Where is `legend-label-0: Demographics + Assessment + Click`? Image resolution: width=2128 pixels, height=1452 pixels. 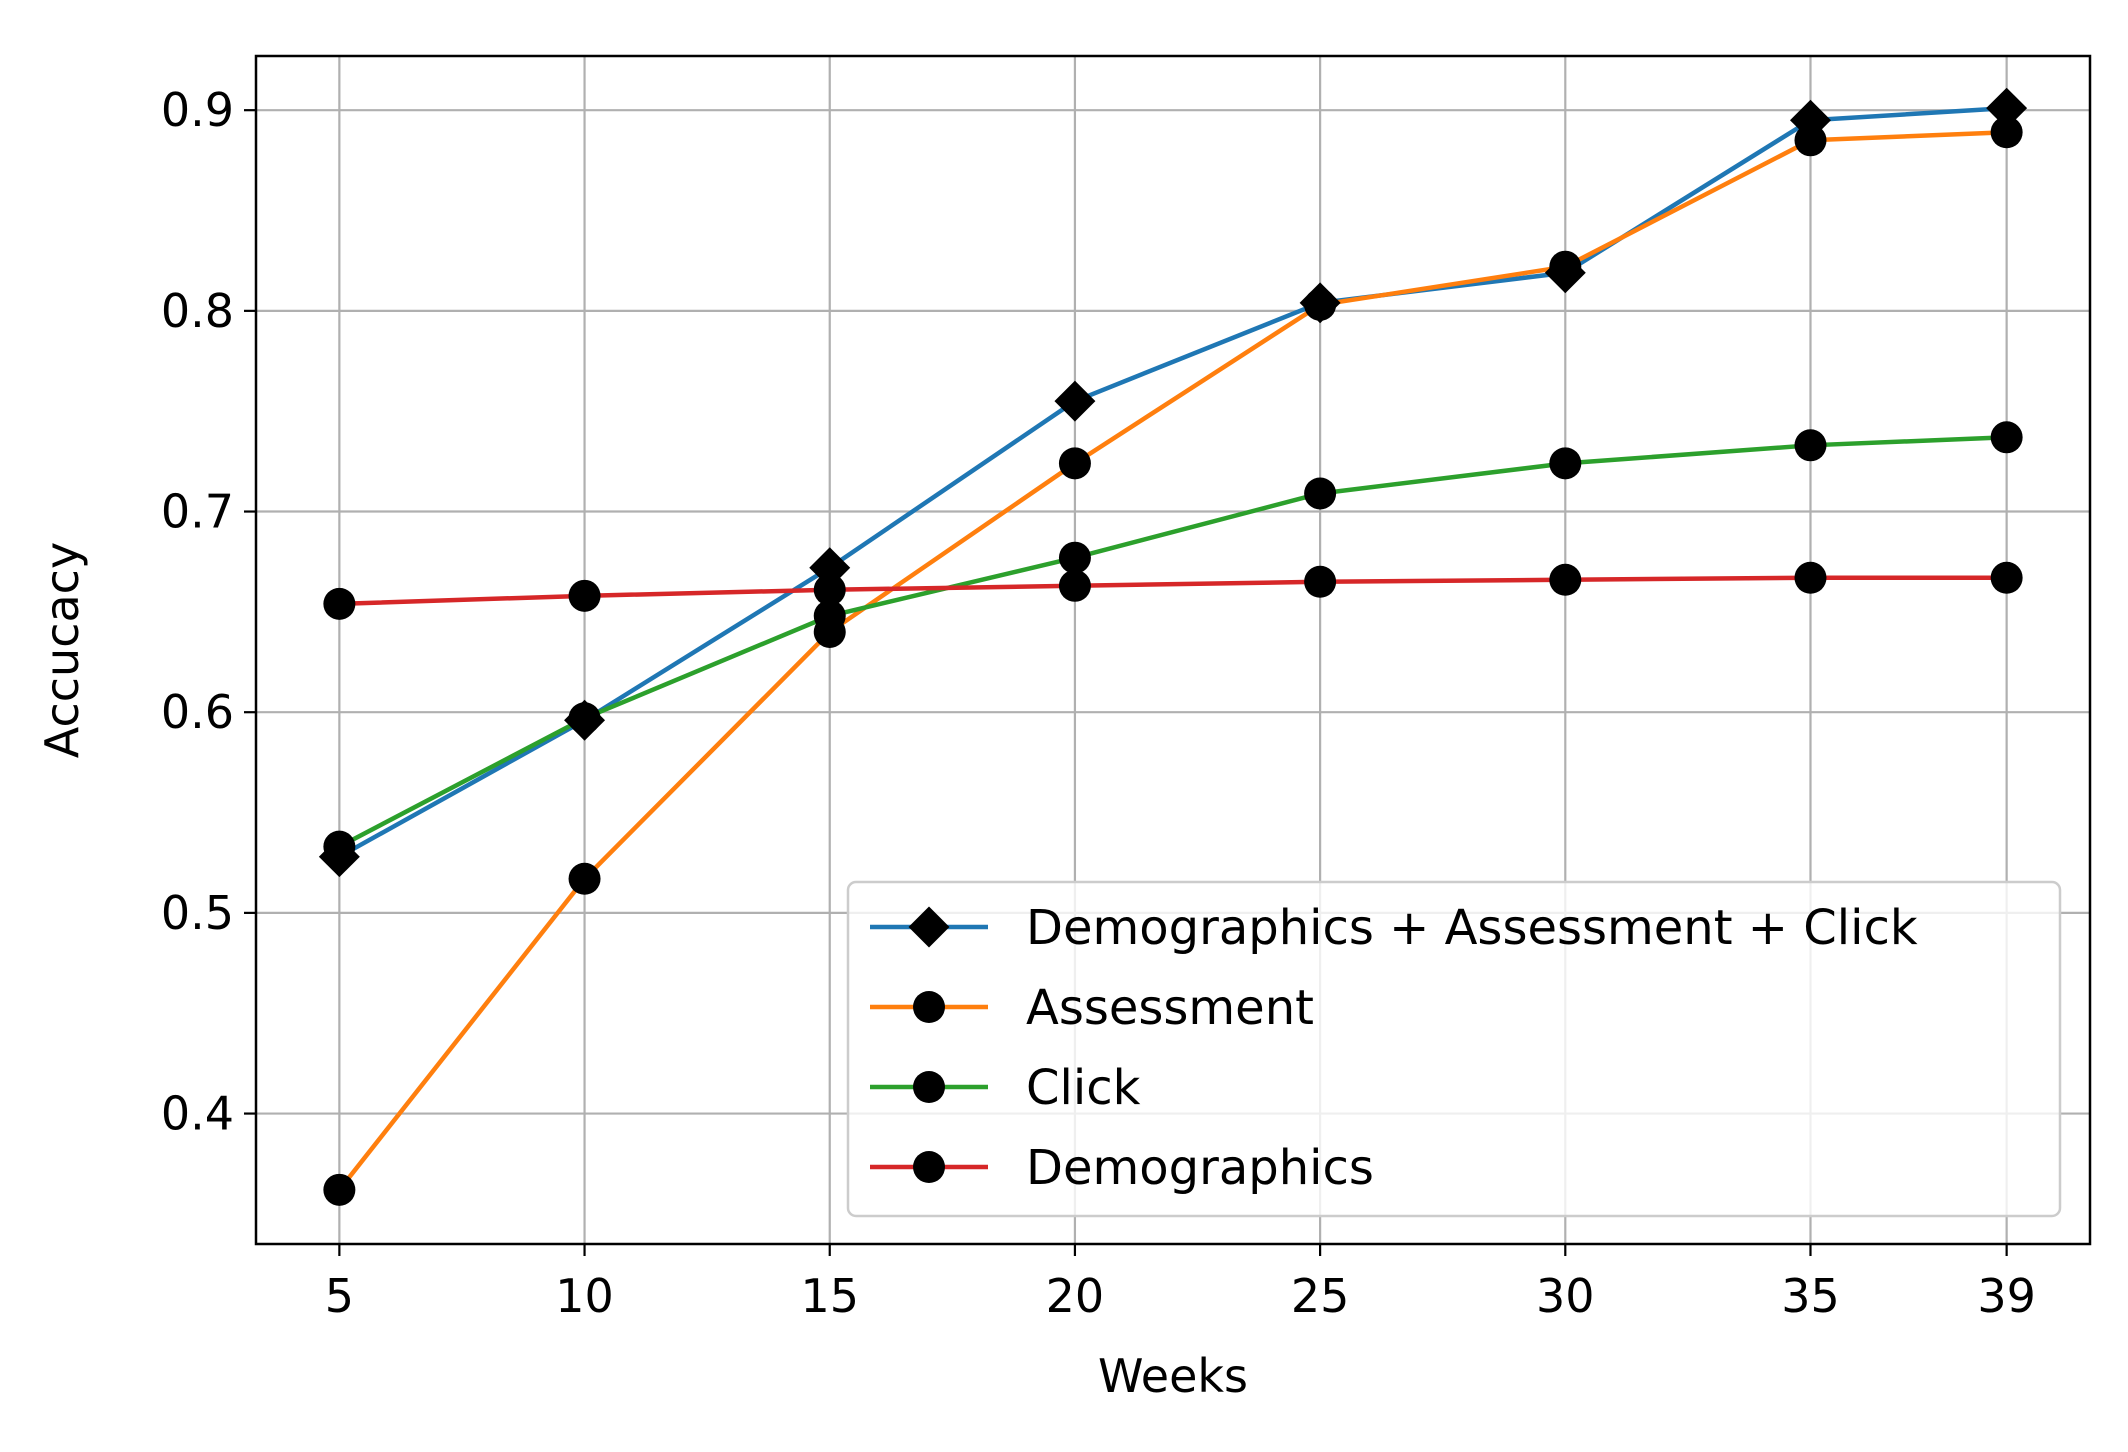
legend-label-0: Demographics + Assessment + Click is located at coordinates (1472, 928).